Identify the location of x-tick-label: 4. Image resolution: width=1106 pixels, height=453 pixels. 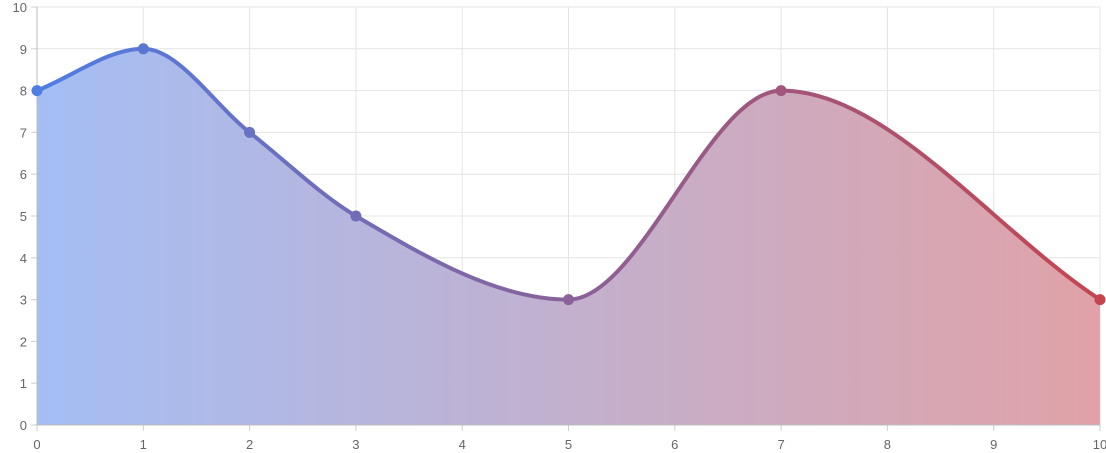
(462, 444).